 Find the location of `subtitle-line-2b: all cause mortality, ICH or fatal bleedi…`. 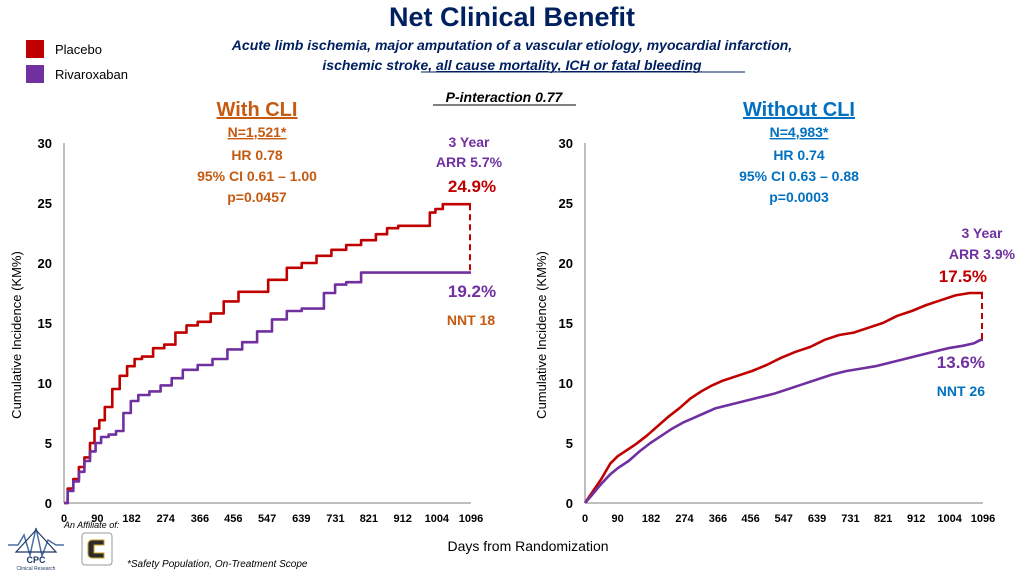

subtitle-line-2b: all cause mortality, ICH or fatal bleedi… is located at coordinates (569, 65).